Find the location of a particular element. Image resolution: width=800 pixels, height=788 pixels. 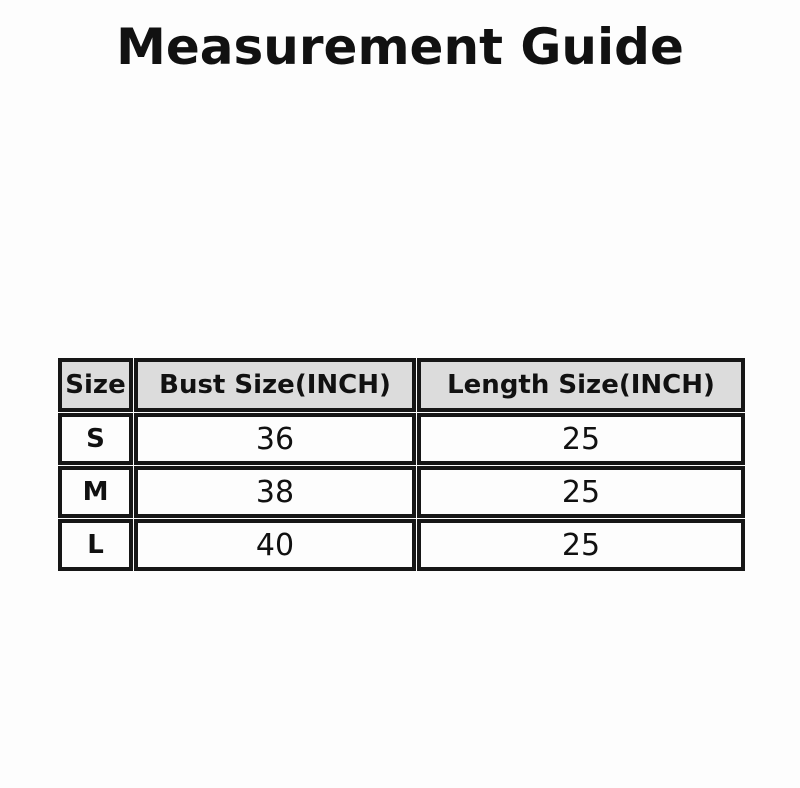

size-label: M is located at coordinates (95, 492).